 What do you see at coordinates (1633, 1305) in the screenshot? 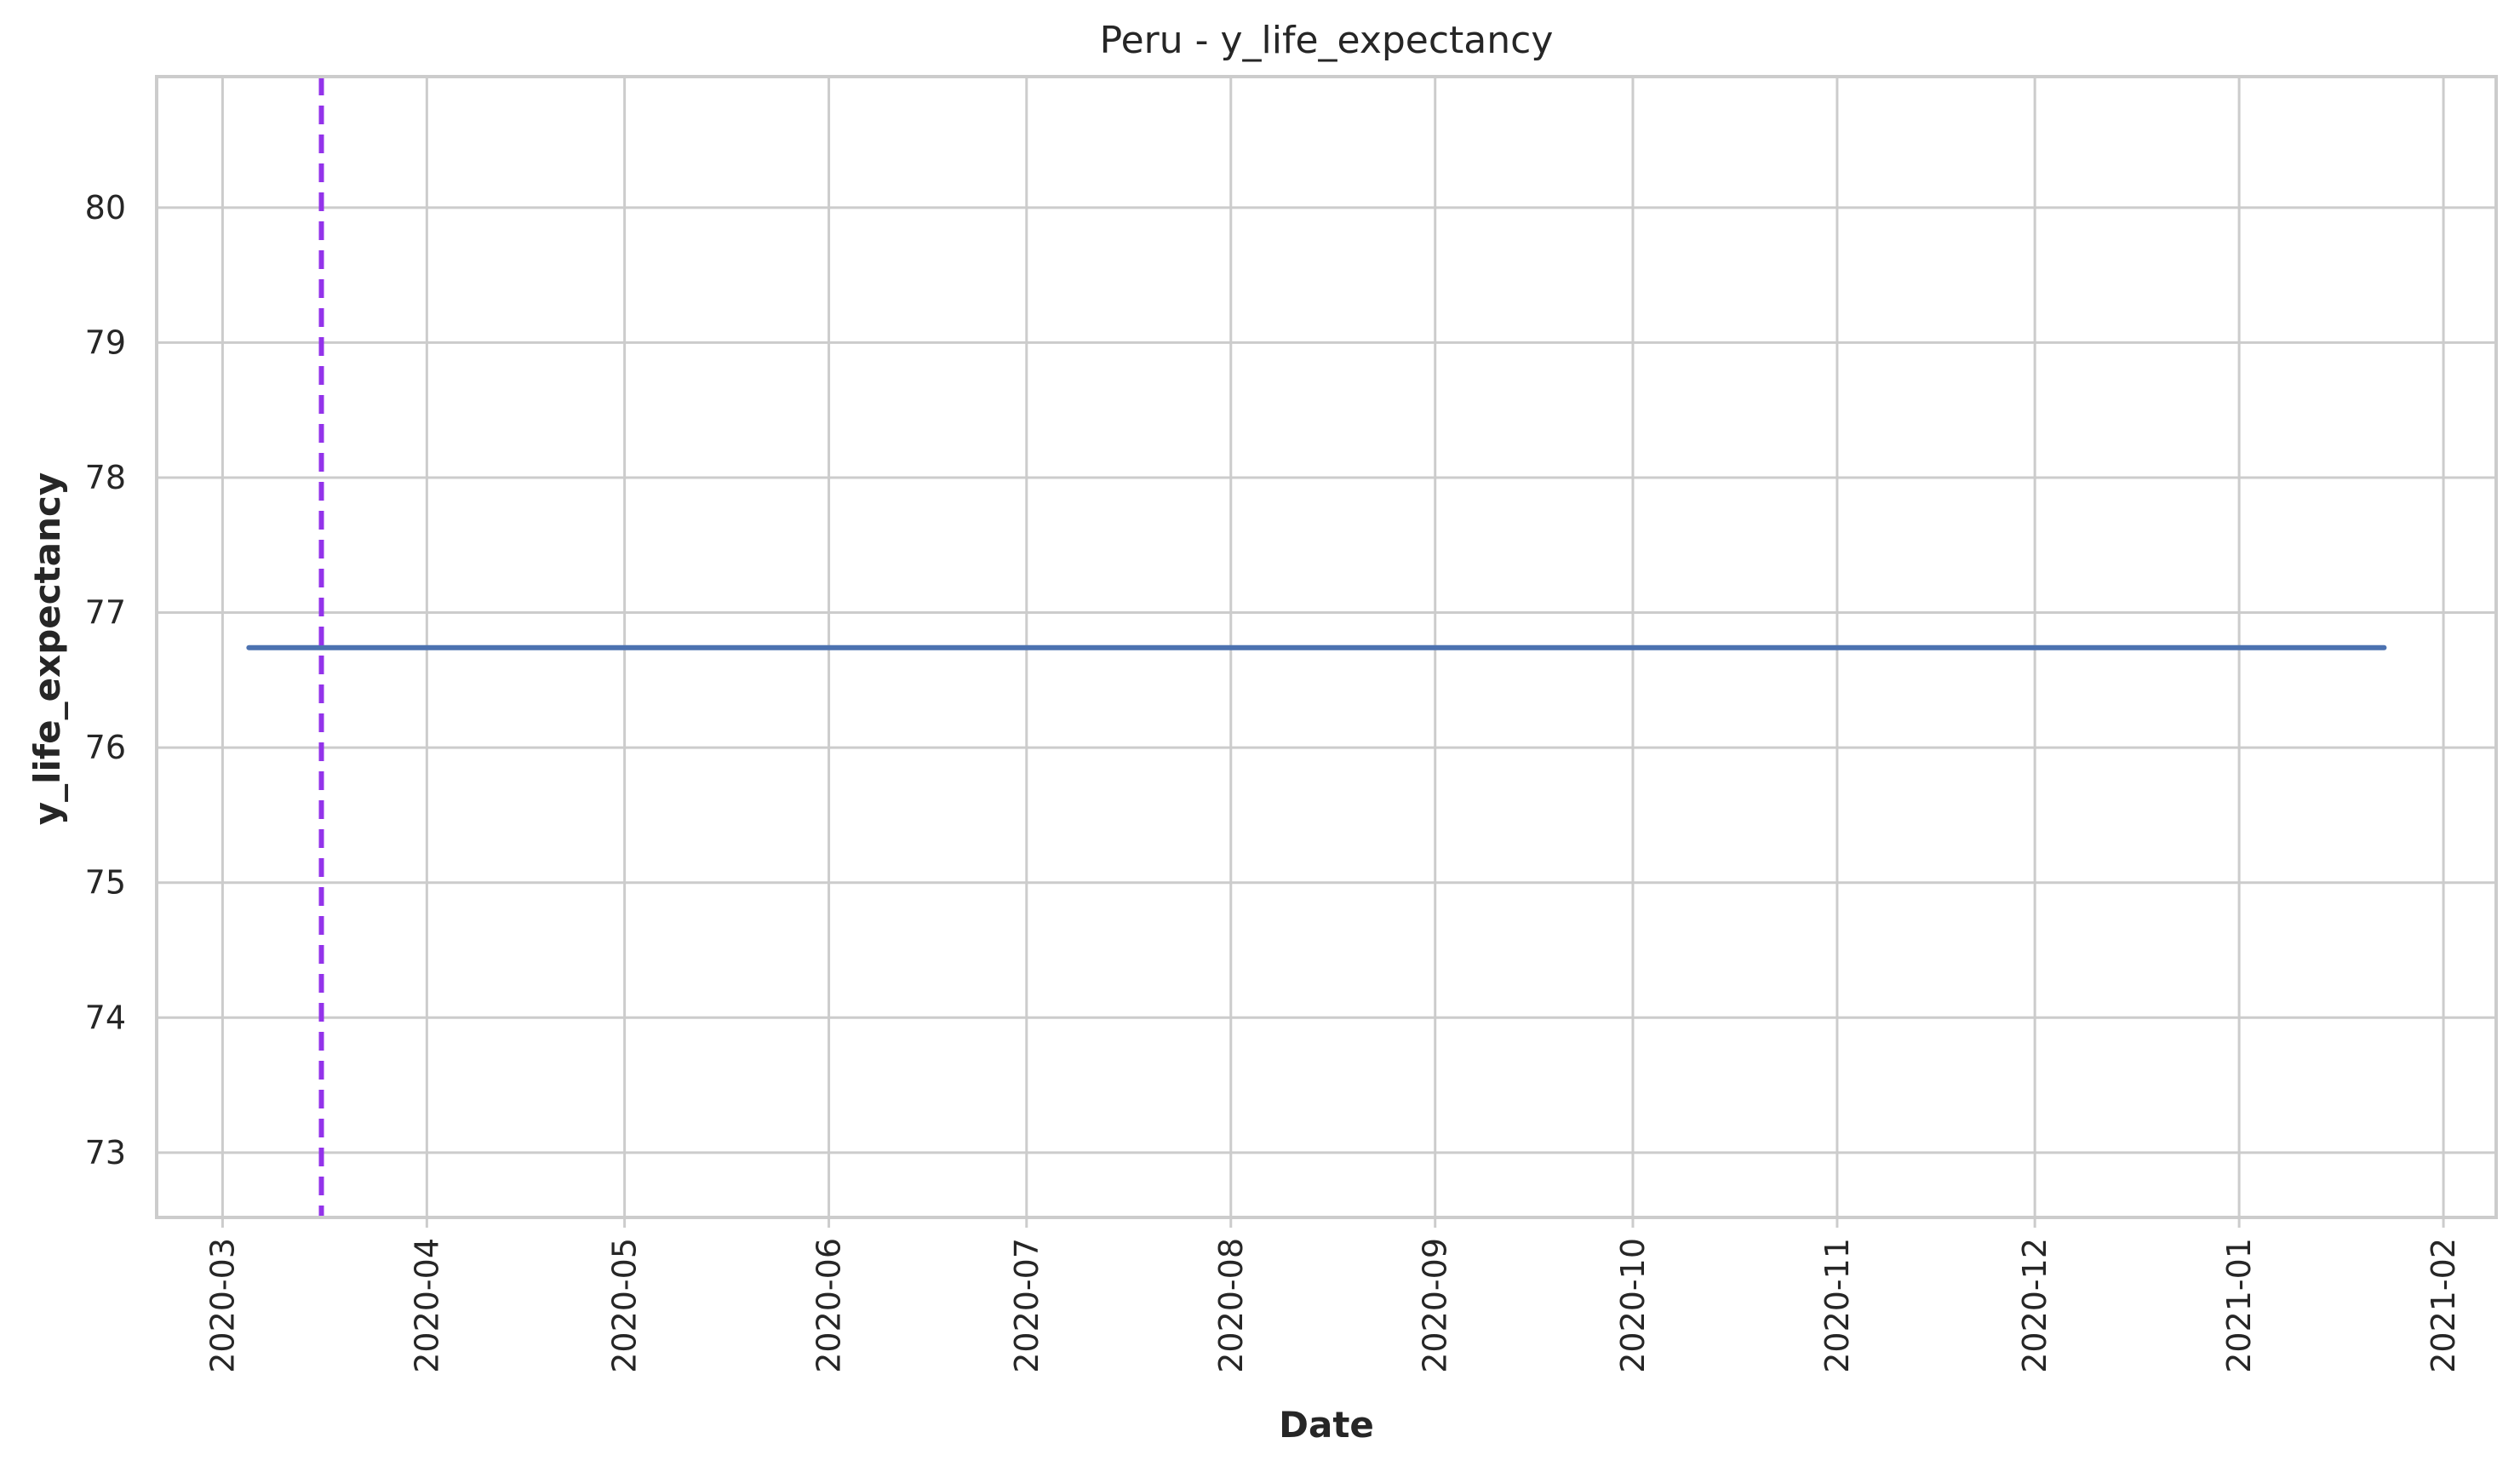
I see `x-tick-label: 2020-10` at bounding box center [1633, 1305].